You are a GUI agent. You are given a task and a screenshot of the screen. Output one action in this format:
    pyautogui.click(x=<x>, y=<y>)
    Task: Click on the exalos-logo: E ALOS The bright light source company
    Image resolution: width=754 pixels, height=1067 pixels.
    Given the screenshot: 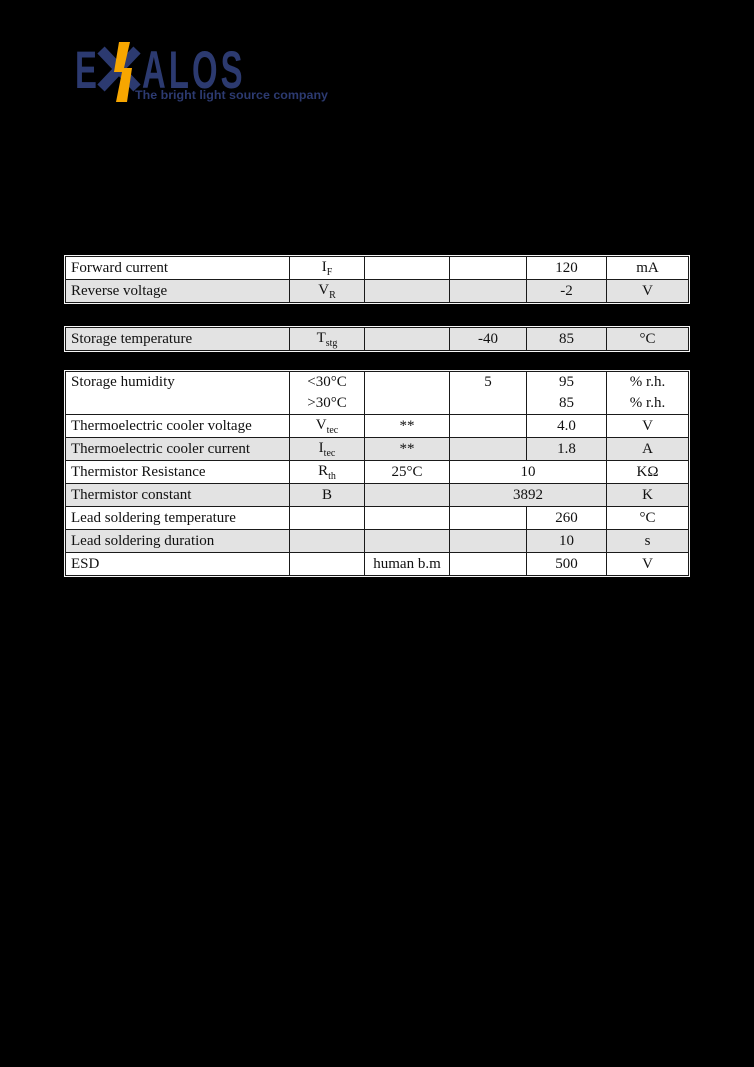 What is the action you would take?
    pyautogui.click(x=203, y=72)
    